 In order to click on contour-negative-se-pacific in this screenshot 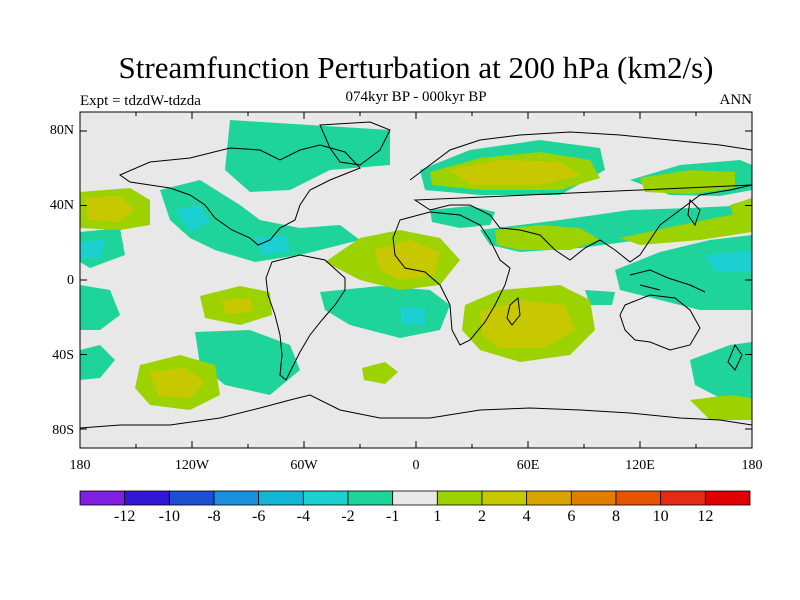, I will do `click(100, 307)`.